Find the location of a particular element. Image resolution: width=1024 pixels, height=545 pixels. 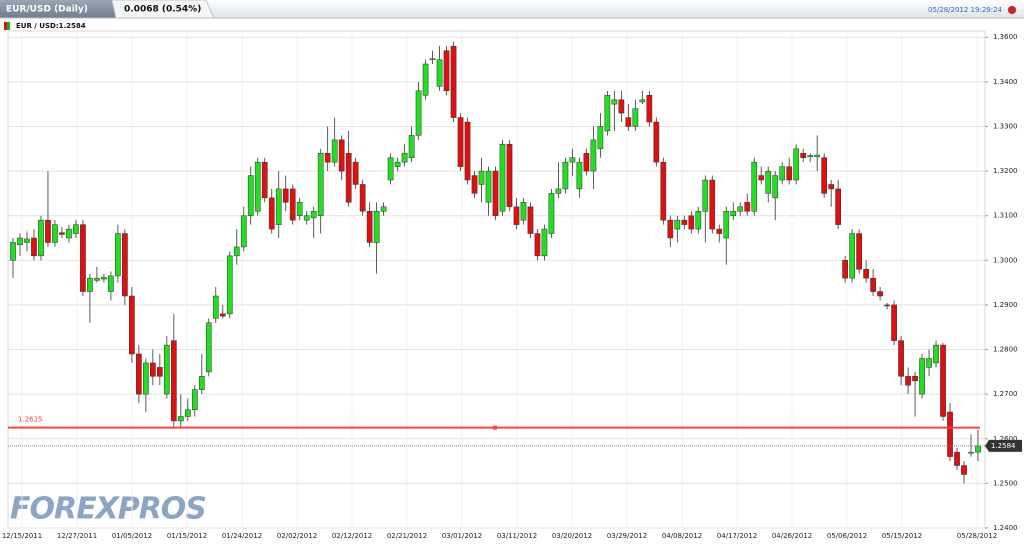

y-tick-label: 1.3000 is located at coordinates (1005, 260).